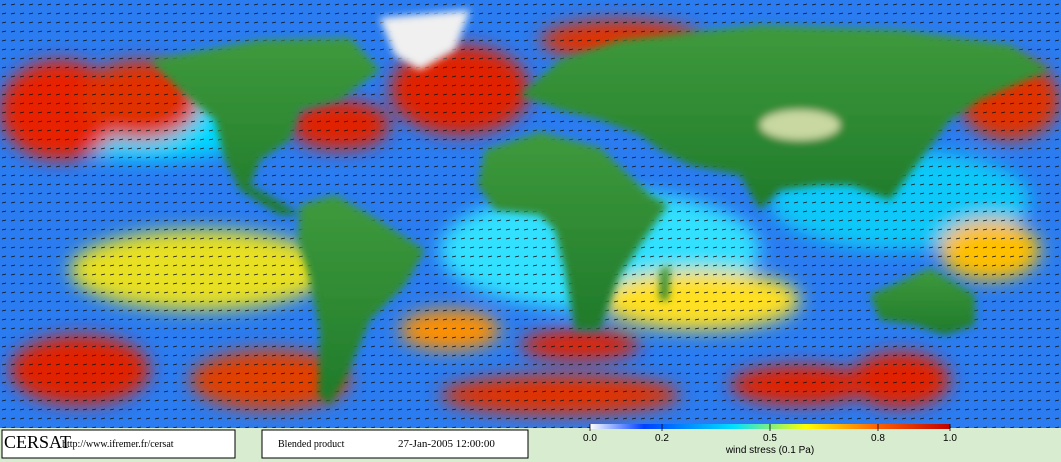  Describe the element at coordinates (311, 444) in the screenshot. I see `product: Blended product` at that location.